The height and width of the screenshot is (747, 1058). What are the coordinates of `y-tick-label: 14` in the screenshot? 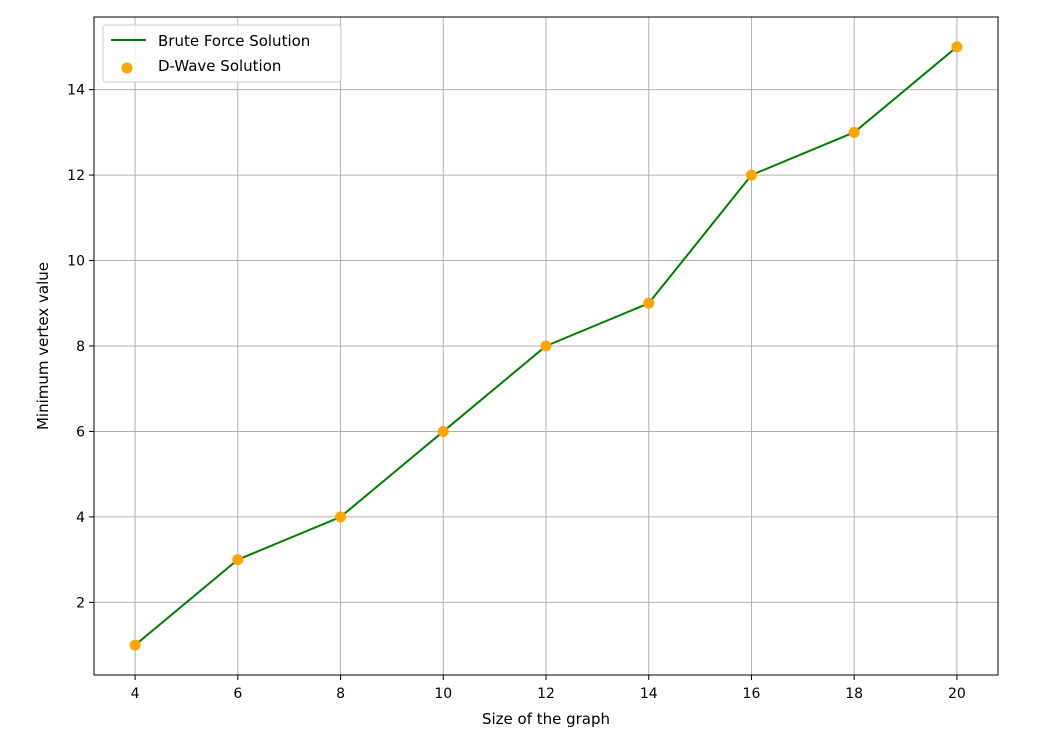 It's located at (76, 91).